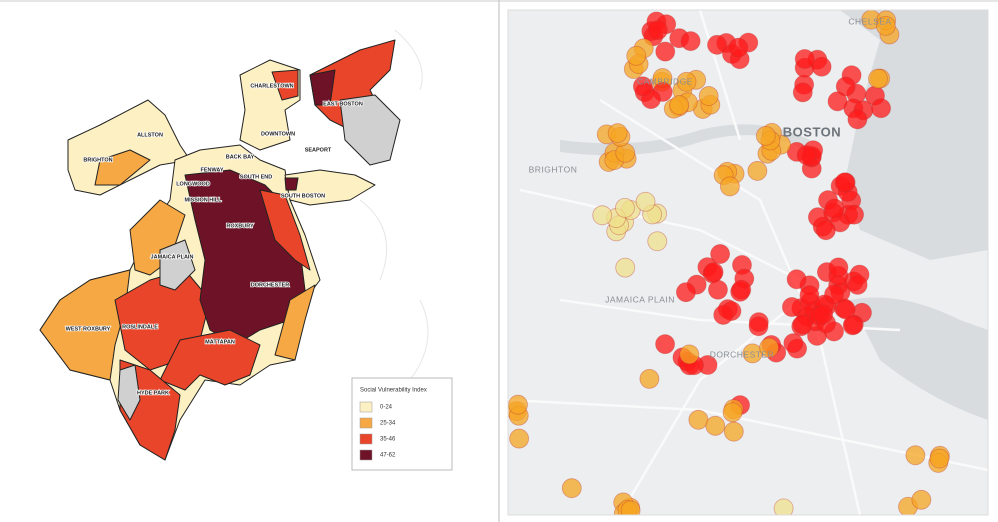 The image size is (998, 522). I want to click on legend-label: 47-62, so click(388, 456).